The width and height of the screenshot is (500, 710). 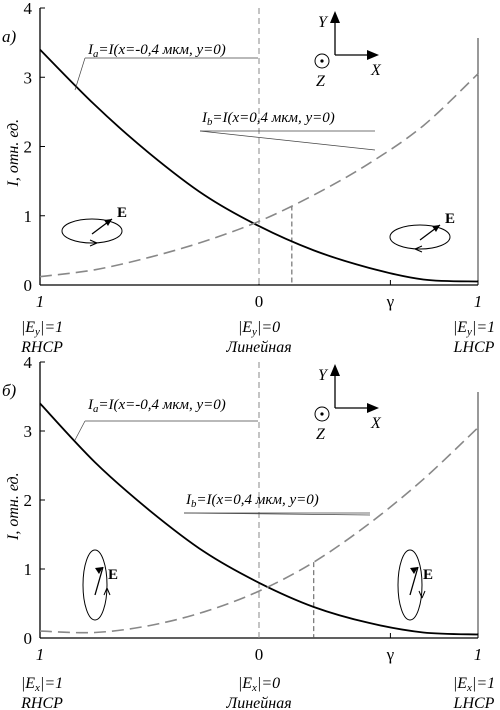 I want to click on bottom-label-center-top: |Ex|=0, so click(x=259, y=684).